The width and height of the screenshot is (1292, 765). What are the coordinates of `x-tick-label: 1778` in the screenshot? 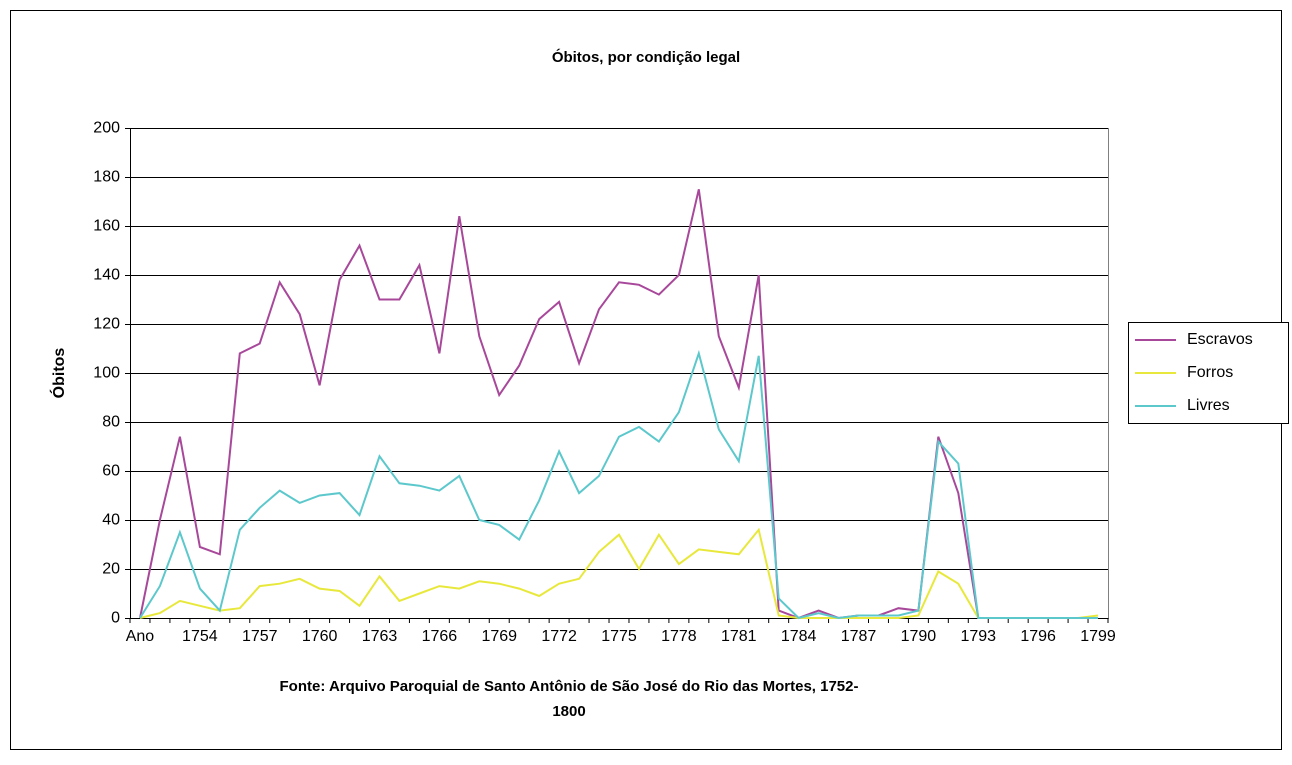 It's located at (679, 636).